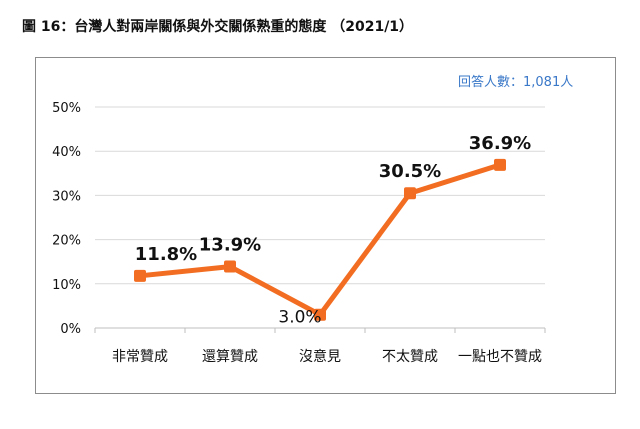 Image resolution: width=640 pixels, height=429 pixels. I want to click on y-tick-label: 50%, so click(66, 108).